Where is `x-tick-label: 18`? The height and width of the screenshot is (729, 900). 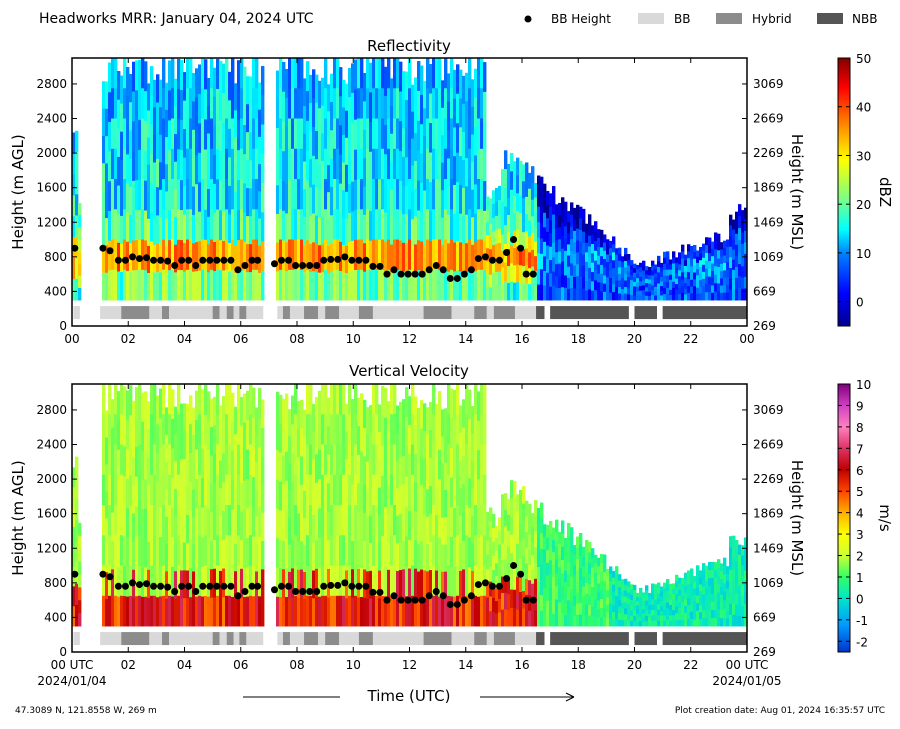 x-tick-label: 18 is located at coordinates (578, 665).